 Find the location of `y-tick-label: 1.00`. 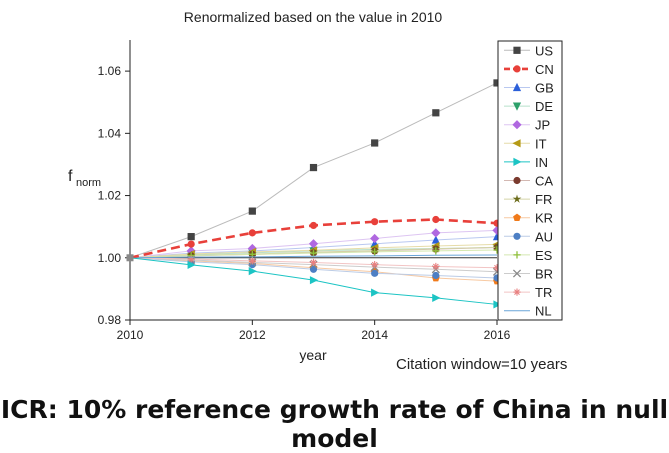

y-tick-label: 1.00 is located at coordinates (110, 258).